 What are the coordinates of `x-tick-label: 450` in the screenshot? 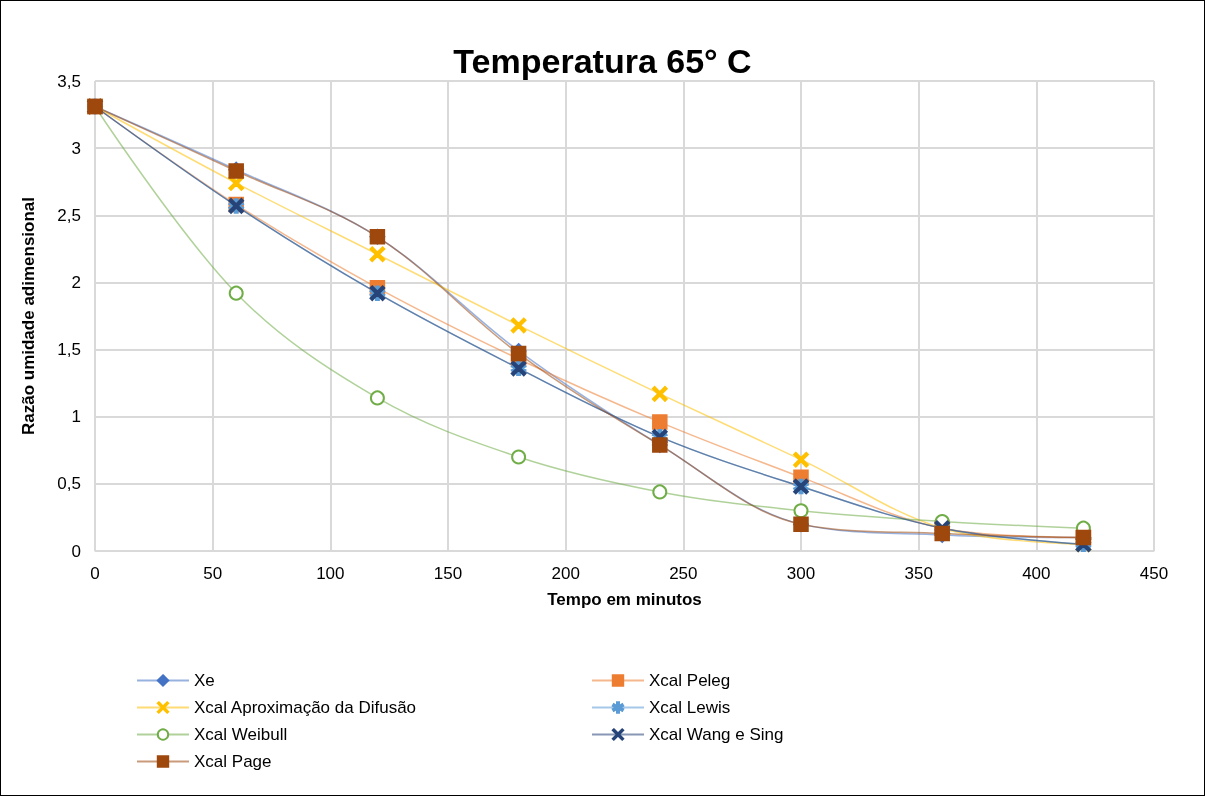 It's located at (1154, 573).